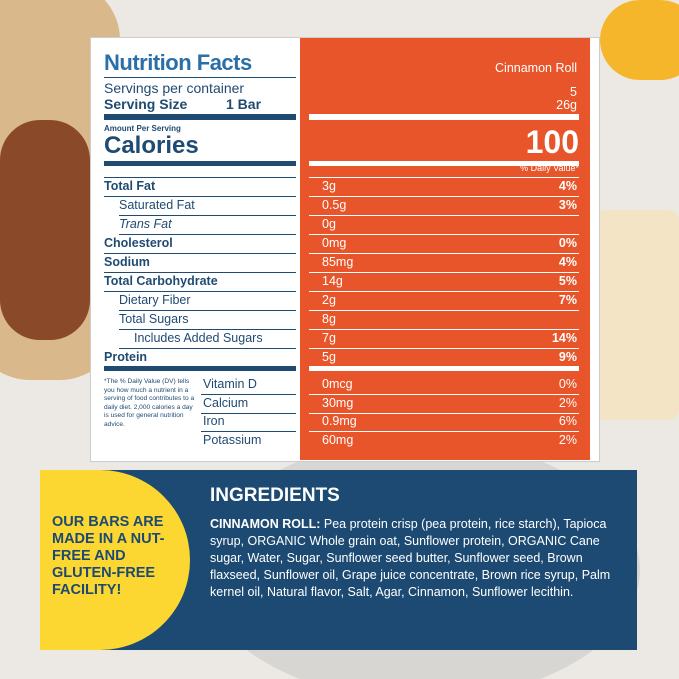  What do you see at coordinates (338, 402) in the screenshot?
I see `vitamin-amount: 30mg` at bounding box center [338, 402].